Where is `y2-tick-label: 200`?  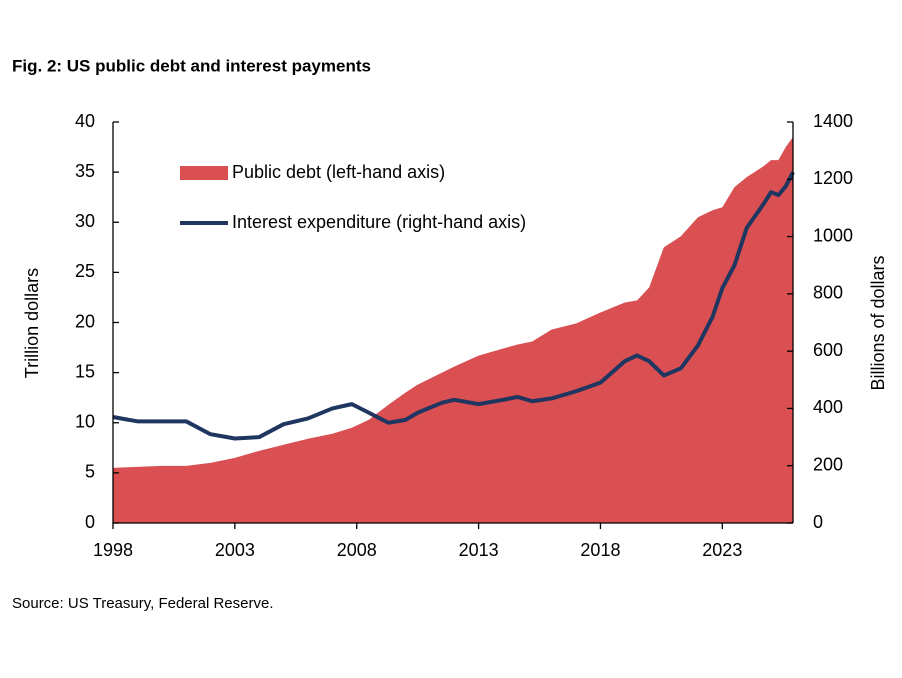 y2-tick-label: 200 is located at coordinates (828, 464).